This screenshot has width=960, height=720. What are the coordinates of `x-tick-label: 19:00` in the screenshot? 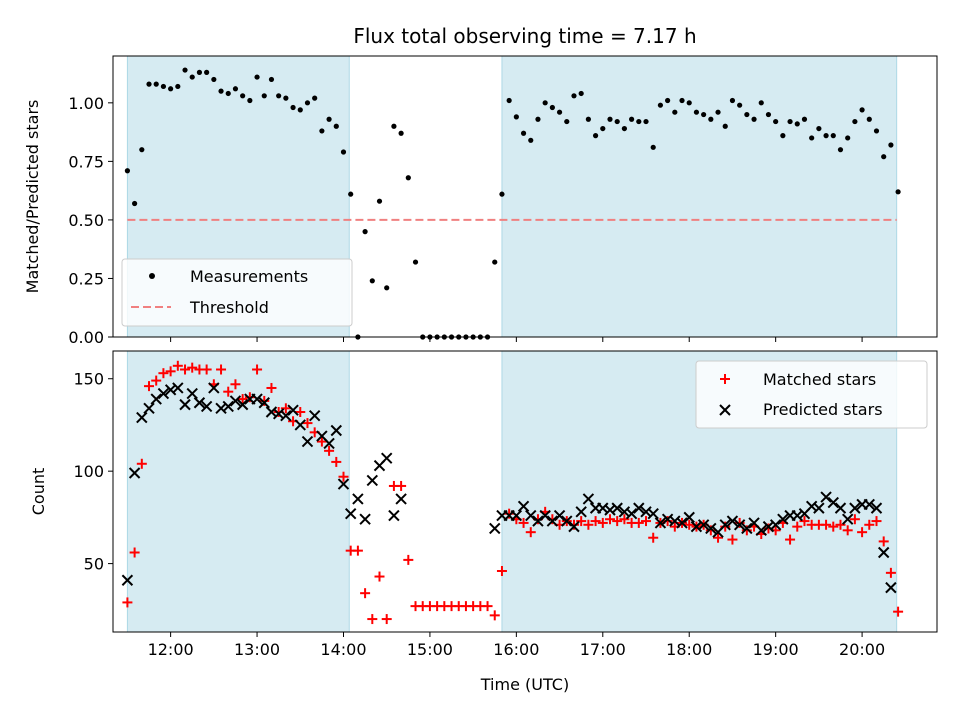 It's located at (776, 649).